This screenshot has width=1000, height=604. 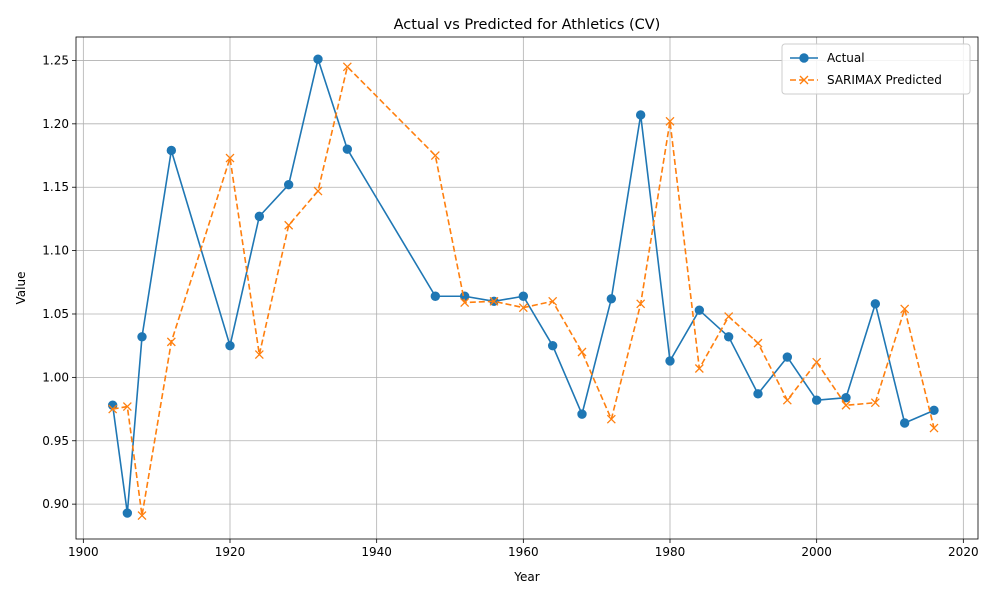 I want to click on x-tick-label: 2020, so click(x=963, y=552).